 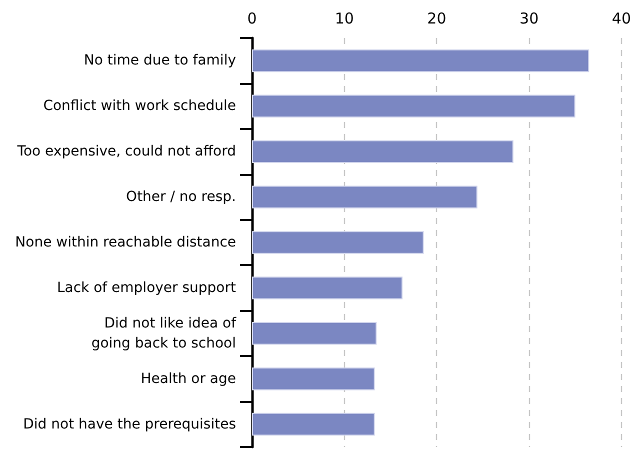 I want to click on y-tick-label: Health or age, so click(x=188, y=378).